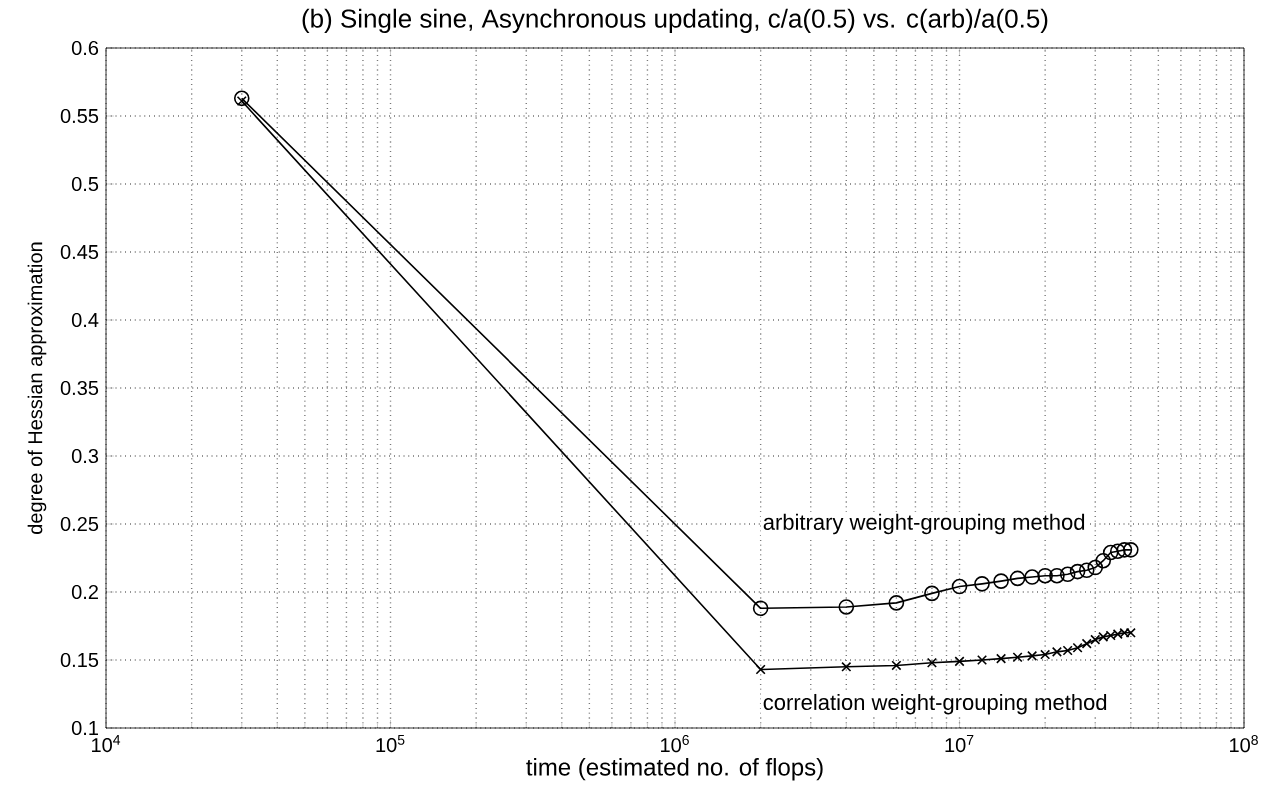  I want to click on x-tick-label: 10$^{4}$, so click(106, 744).